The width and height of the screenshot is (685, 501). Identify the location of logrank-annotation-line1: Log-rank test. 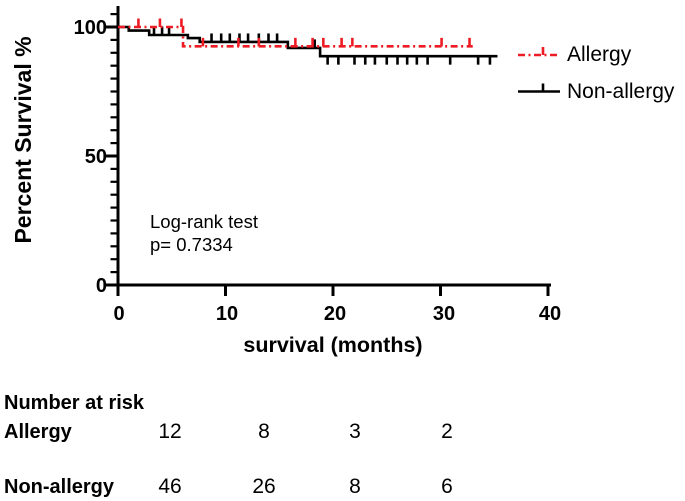
(204, 221).